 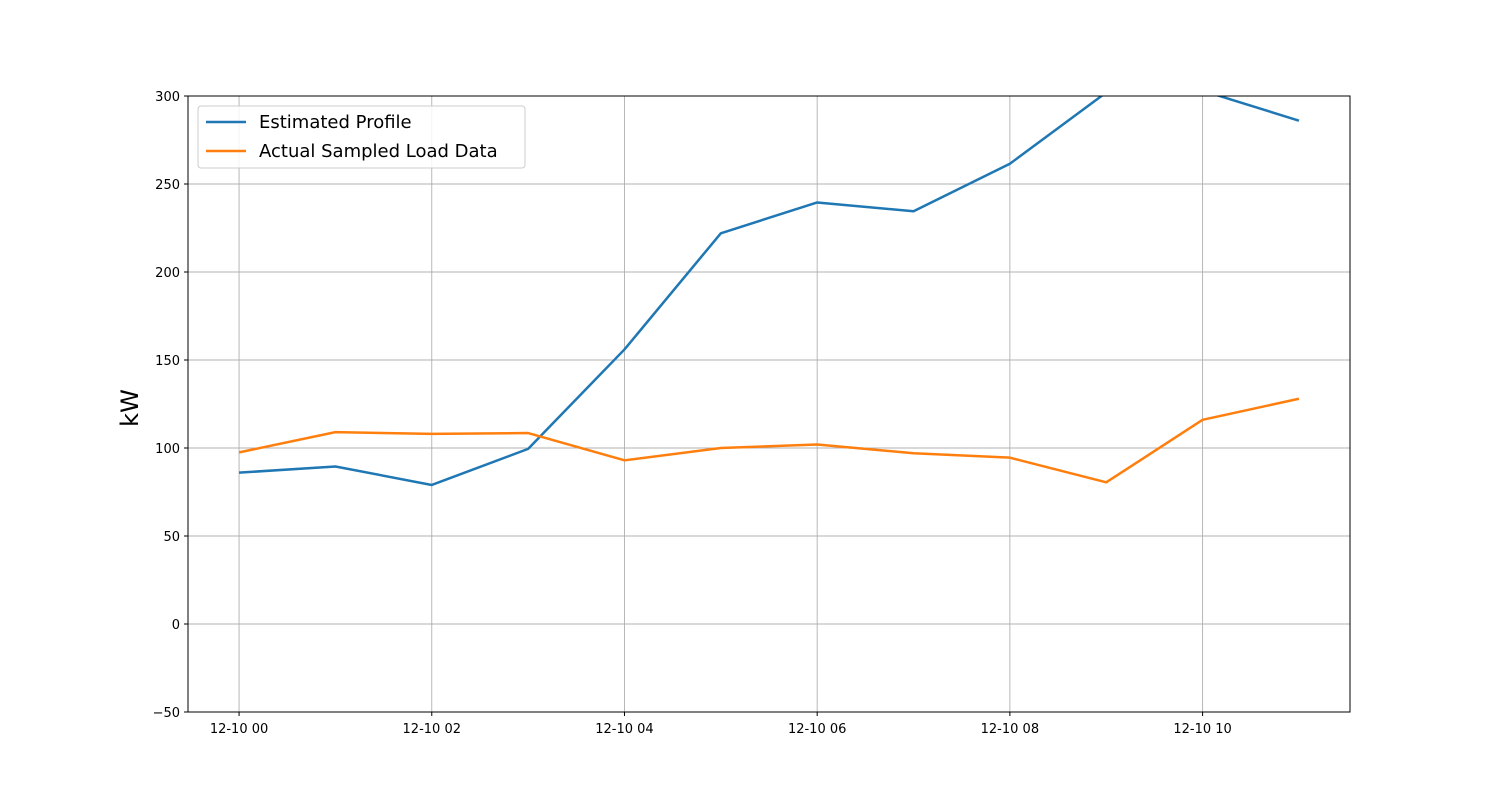 What do you see at coordinates (167, 449) in the screenshot?
I see `y-tick-label: 100` at bounding box center [167, 449].